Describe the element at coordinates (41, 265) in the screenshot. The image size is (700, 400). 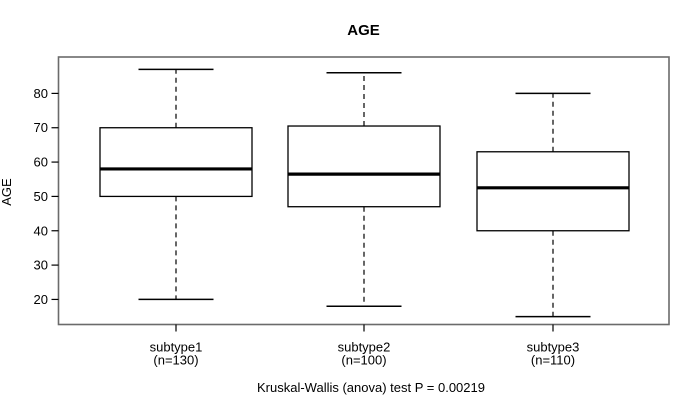
I see `y-tick-label: 30` at that location.